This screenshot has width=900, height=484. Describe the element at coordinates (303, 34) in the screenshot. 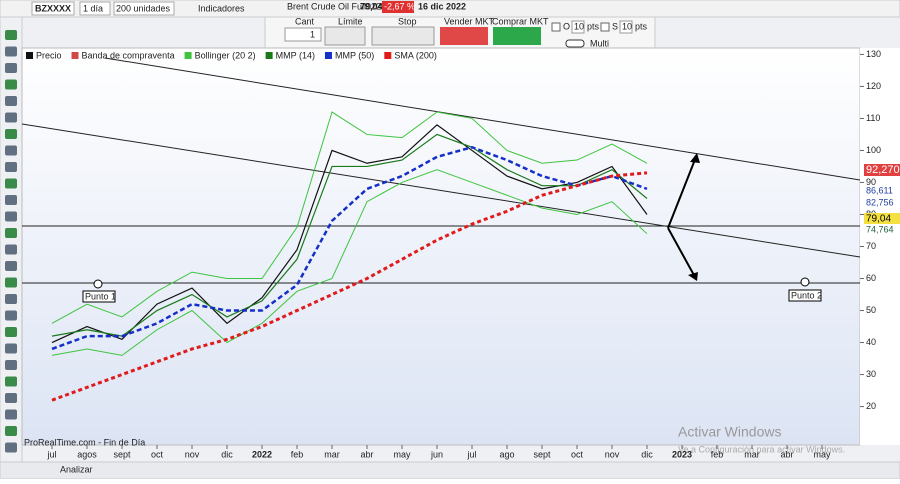

I see `qty-input` at that location.